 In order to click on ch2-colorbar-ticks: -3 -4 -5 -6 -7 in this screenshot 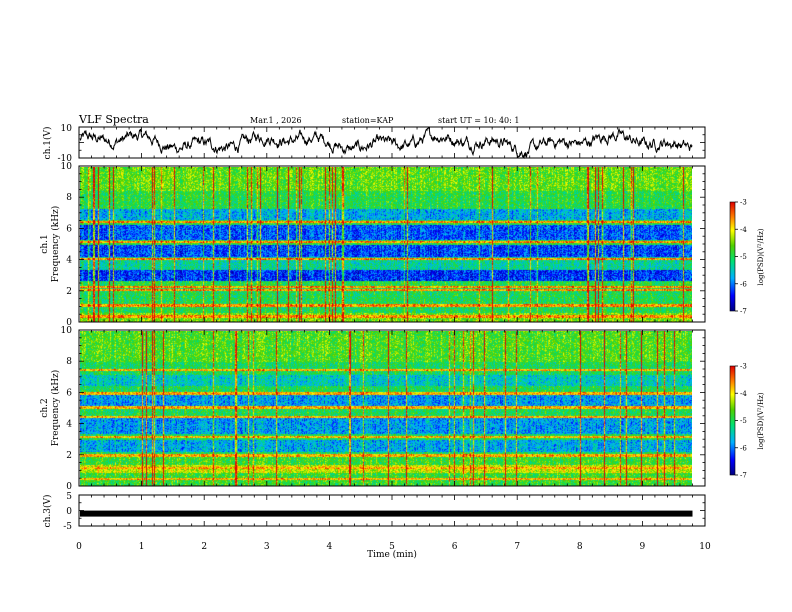, I will do `click(741, 421)`.